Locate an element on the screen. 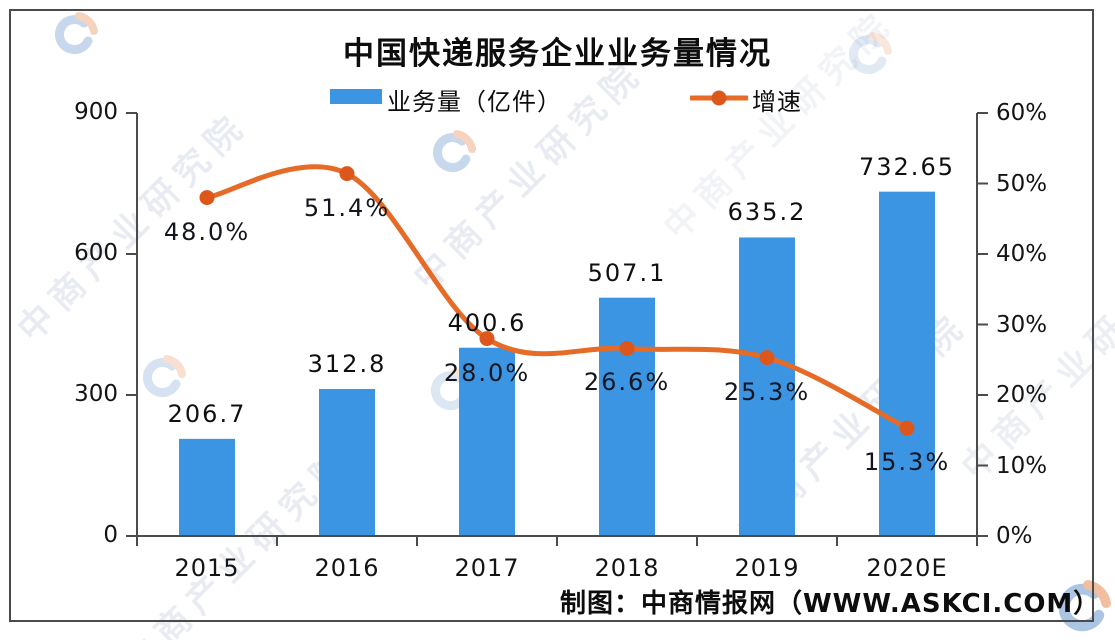 The height and width of the screenshot is (640, 1115). chart-title: 中国快递服务企业业务量情况 is located at coordinates (557, 54).